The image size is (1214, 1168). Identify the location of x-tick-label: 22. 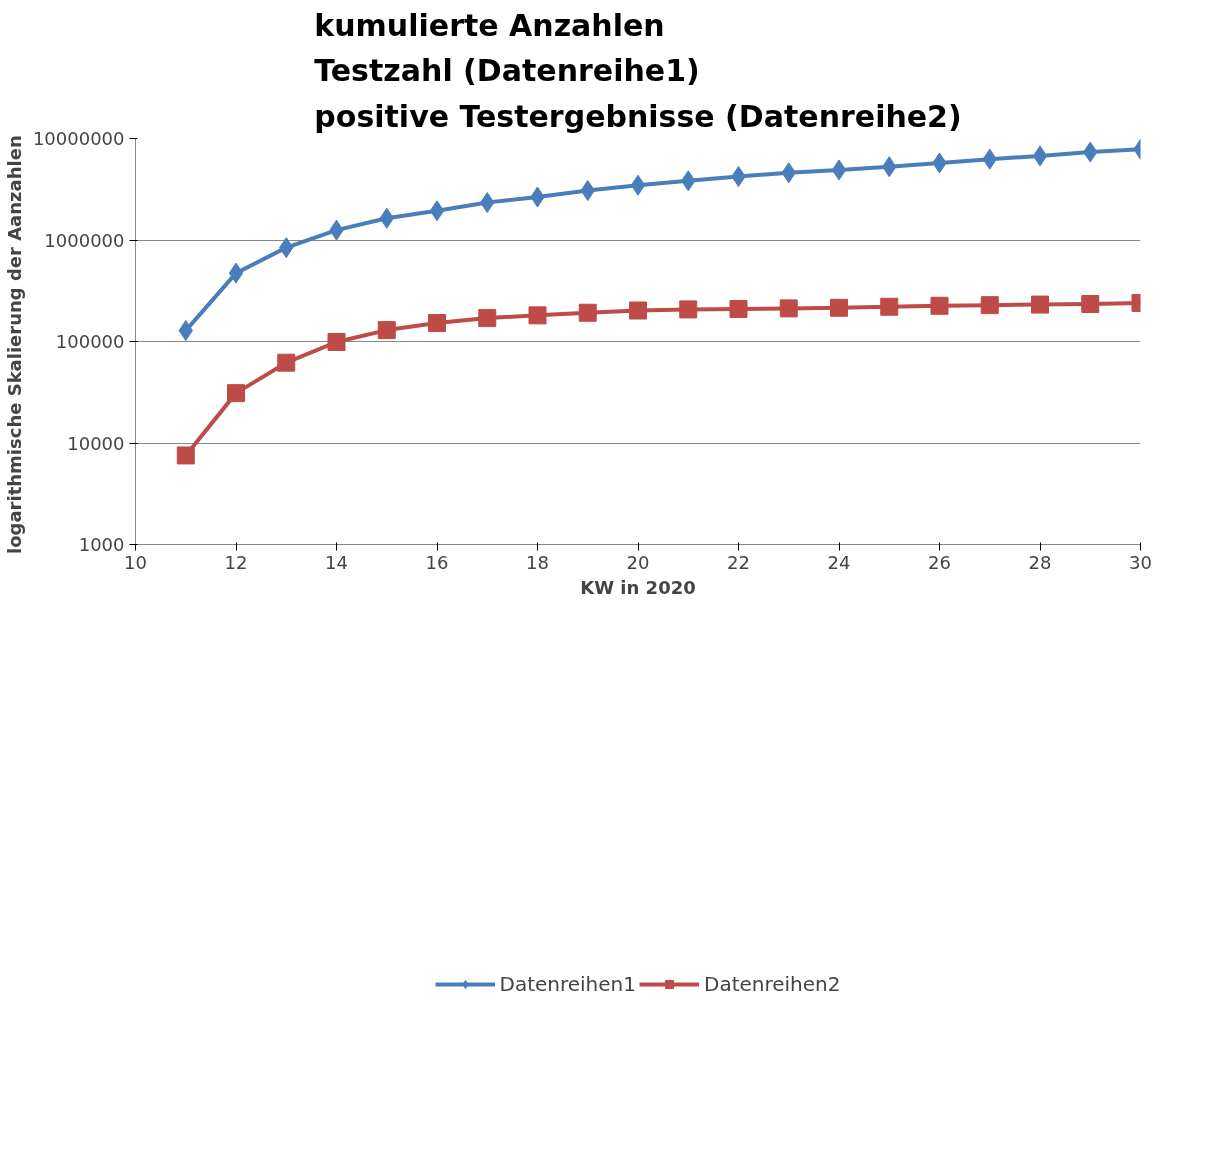
(738, 562).